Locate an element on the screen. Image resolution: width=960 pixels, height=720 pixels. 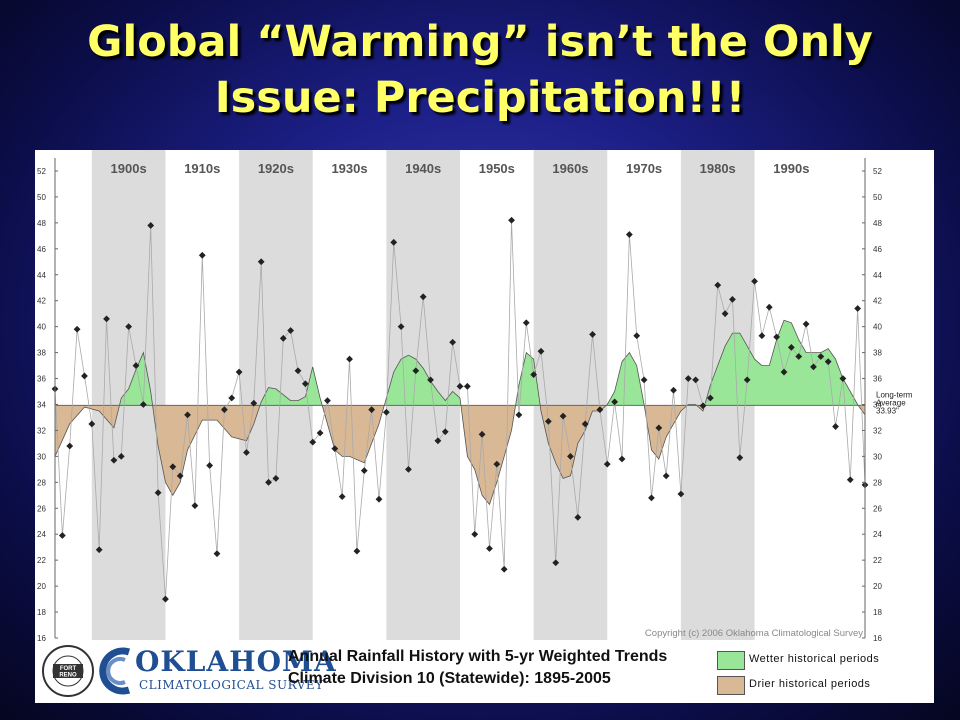
wet-trend-area is located at coordinates (489, 363).